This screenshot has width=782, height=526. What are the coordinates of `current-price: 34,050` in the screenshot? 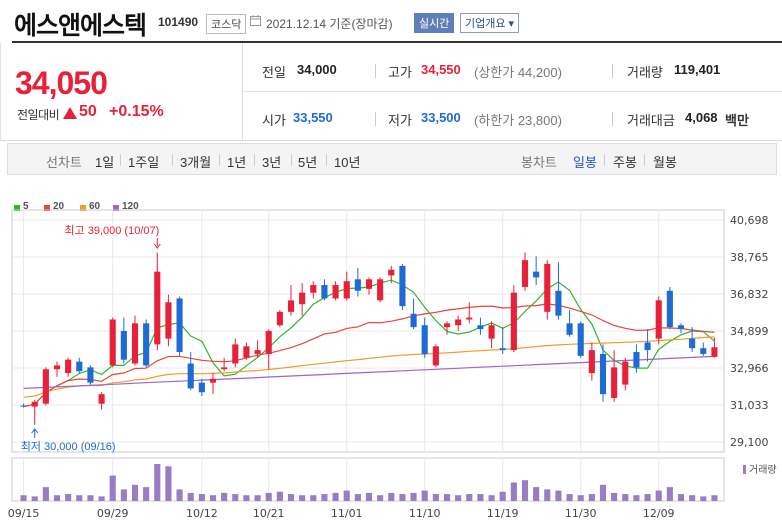 It's located at (61, 83).